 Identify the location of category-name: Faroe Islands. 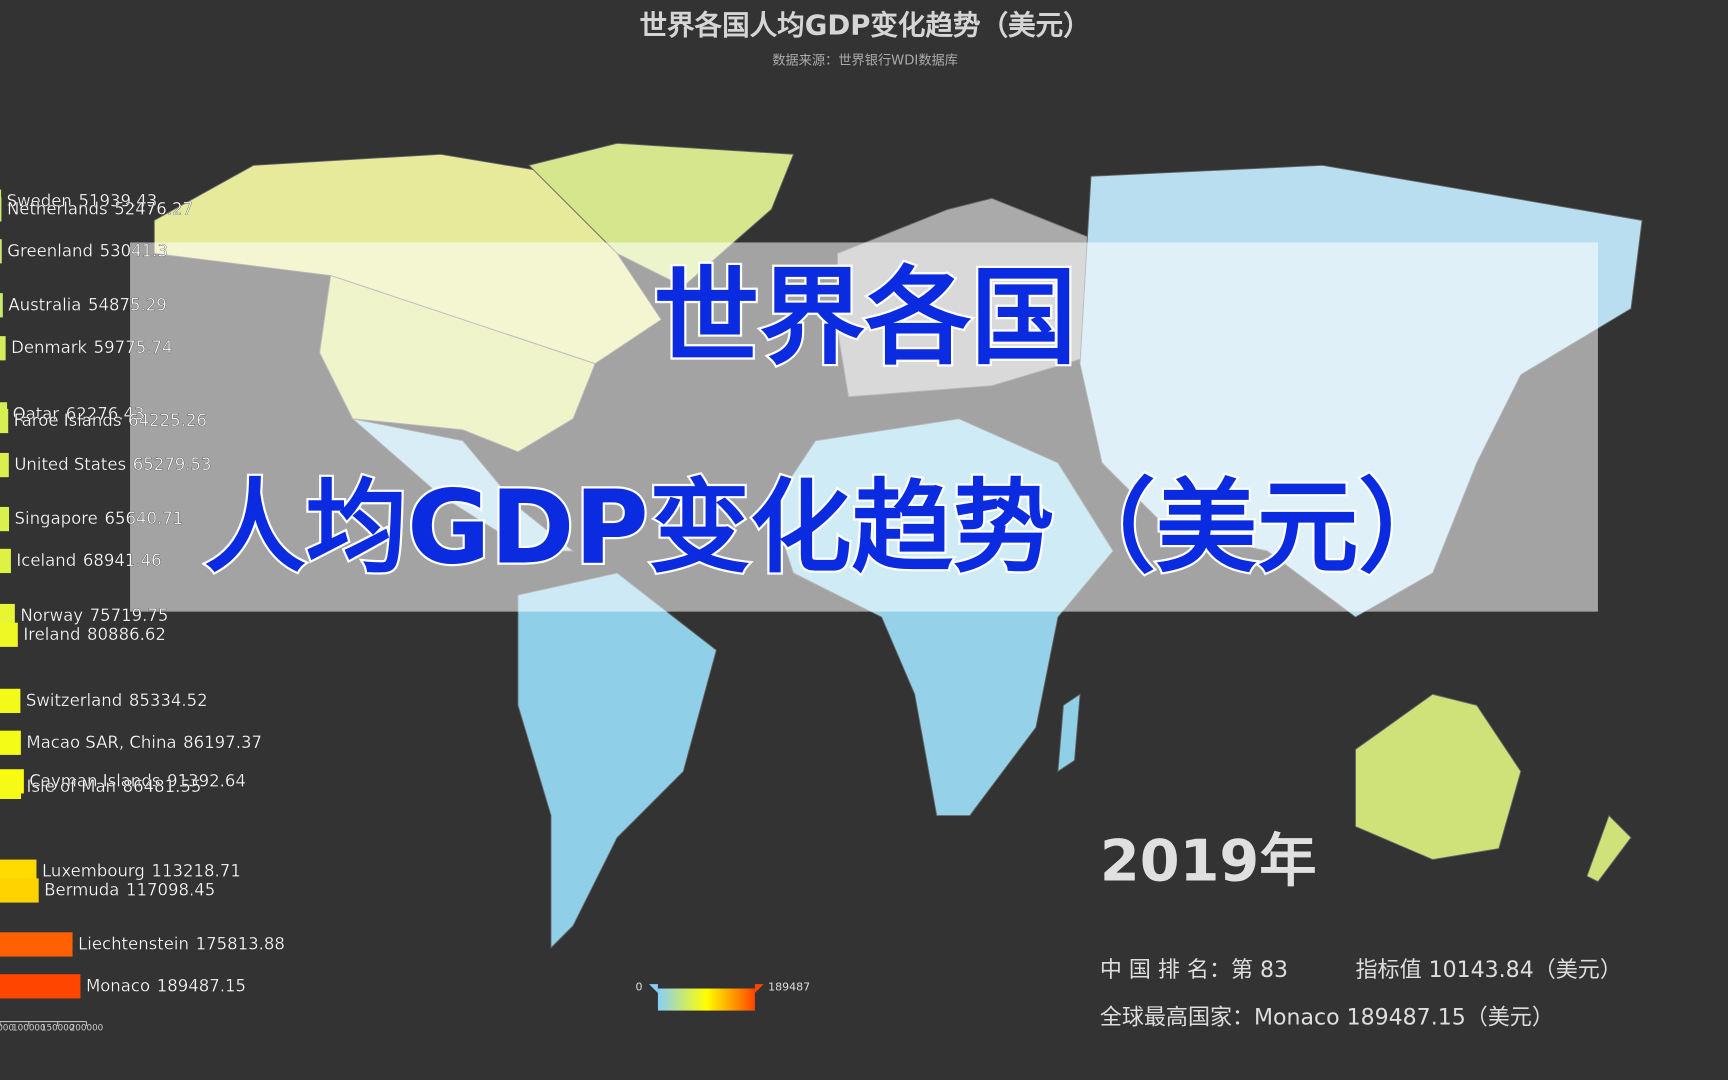
(68, 419).